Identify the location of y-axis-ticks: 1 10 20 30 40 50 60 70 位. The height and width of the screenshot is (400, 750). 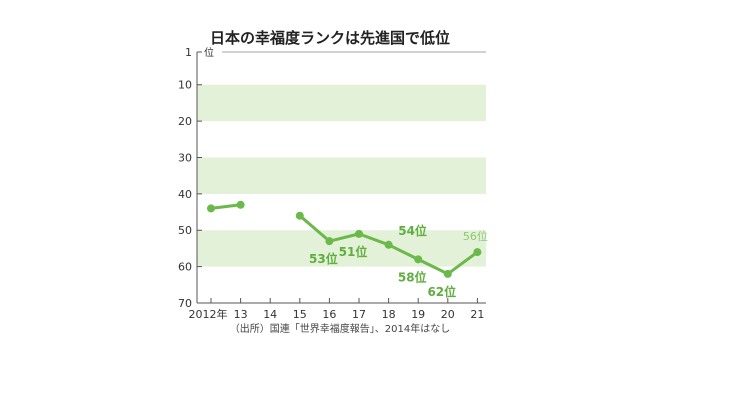
(196, 178).